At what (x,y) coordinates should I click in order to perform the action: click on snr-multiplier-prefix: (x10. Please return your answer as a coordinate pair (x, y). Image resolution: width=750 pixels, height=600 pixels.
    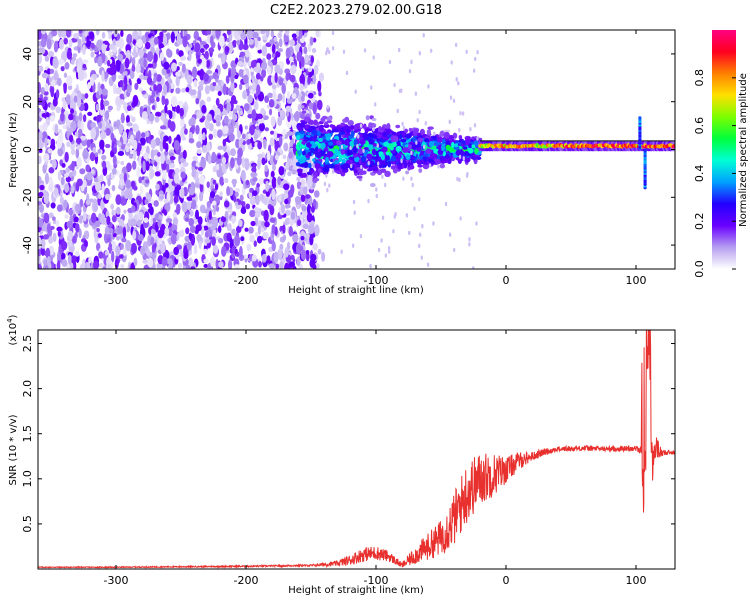
    Looking at the image, I should click on (13, 334).